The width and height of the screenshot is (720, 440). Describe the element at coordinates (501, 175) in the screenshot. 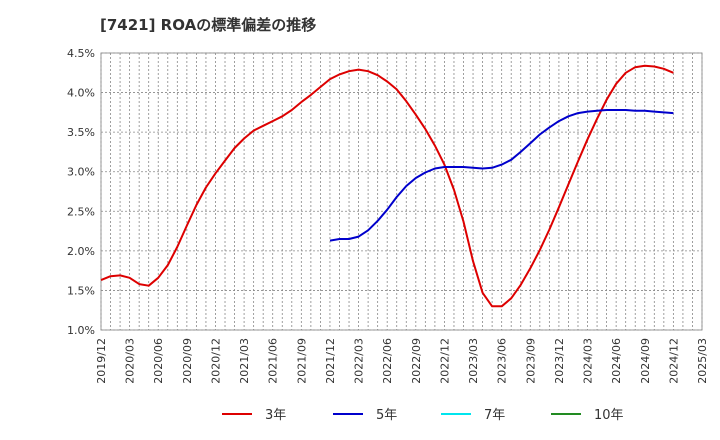

I see `series-line-5年` at that location.